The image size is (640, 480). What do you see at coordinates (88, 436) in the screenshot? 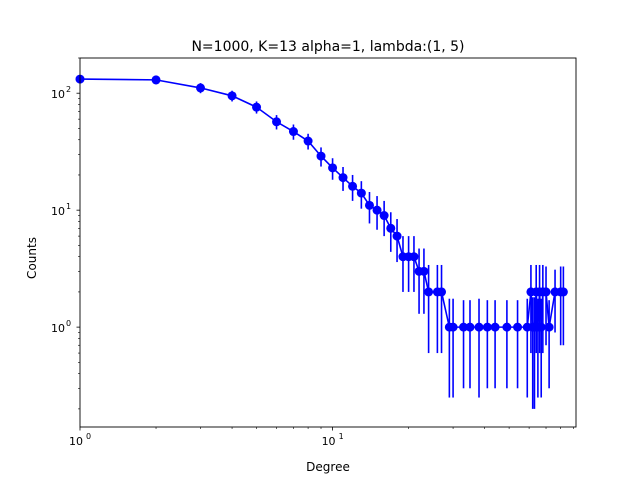
I see `x-tick-label-exponent: 0` at bounding box center [88, 436].